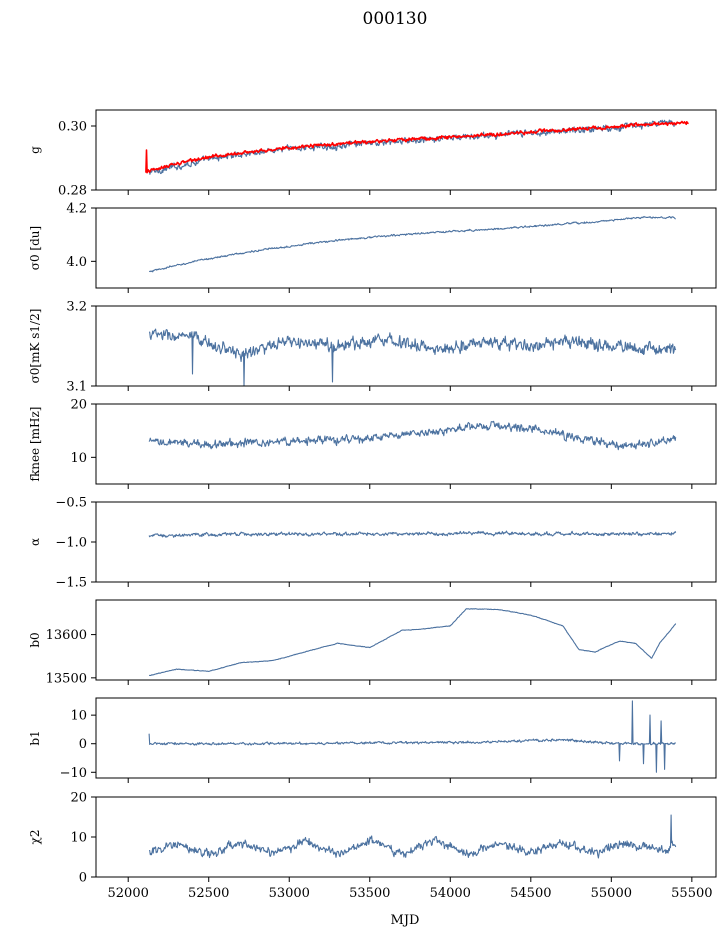 The width and height of the screenshot is (725, 936). Describe the element at coordinates (66, 635) in the screenshot. I see `ytick-label: 13600` at that location.